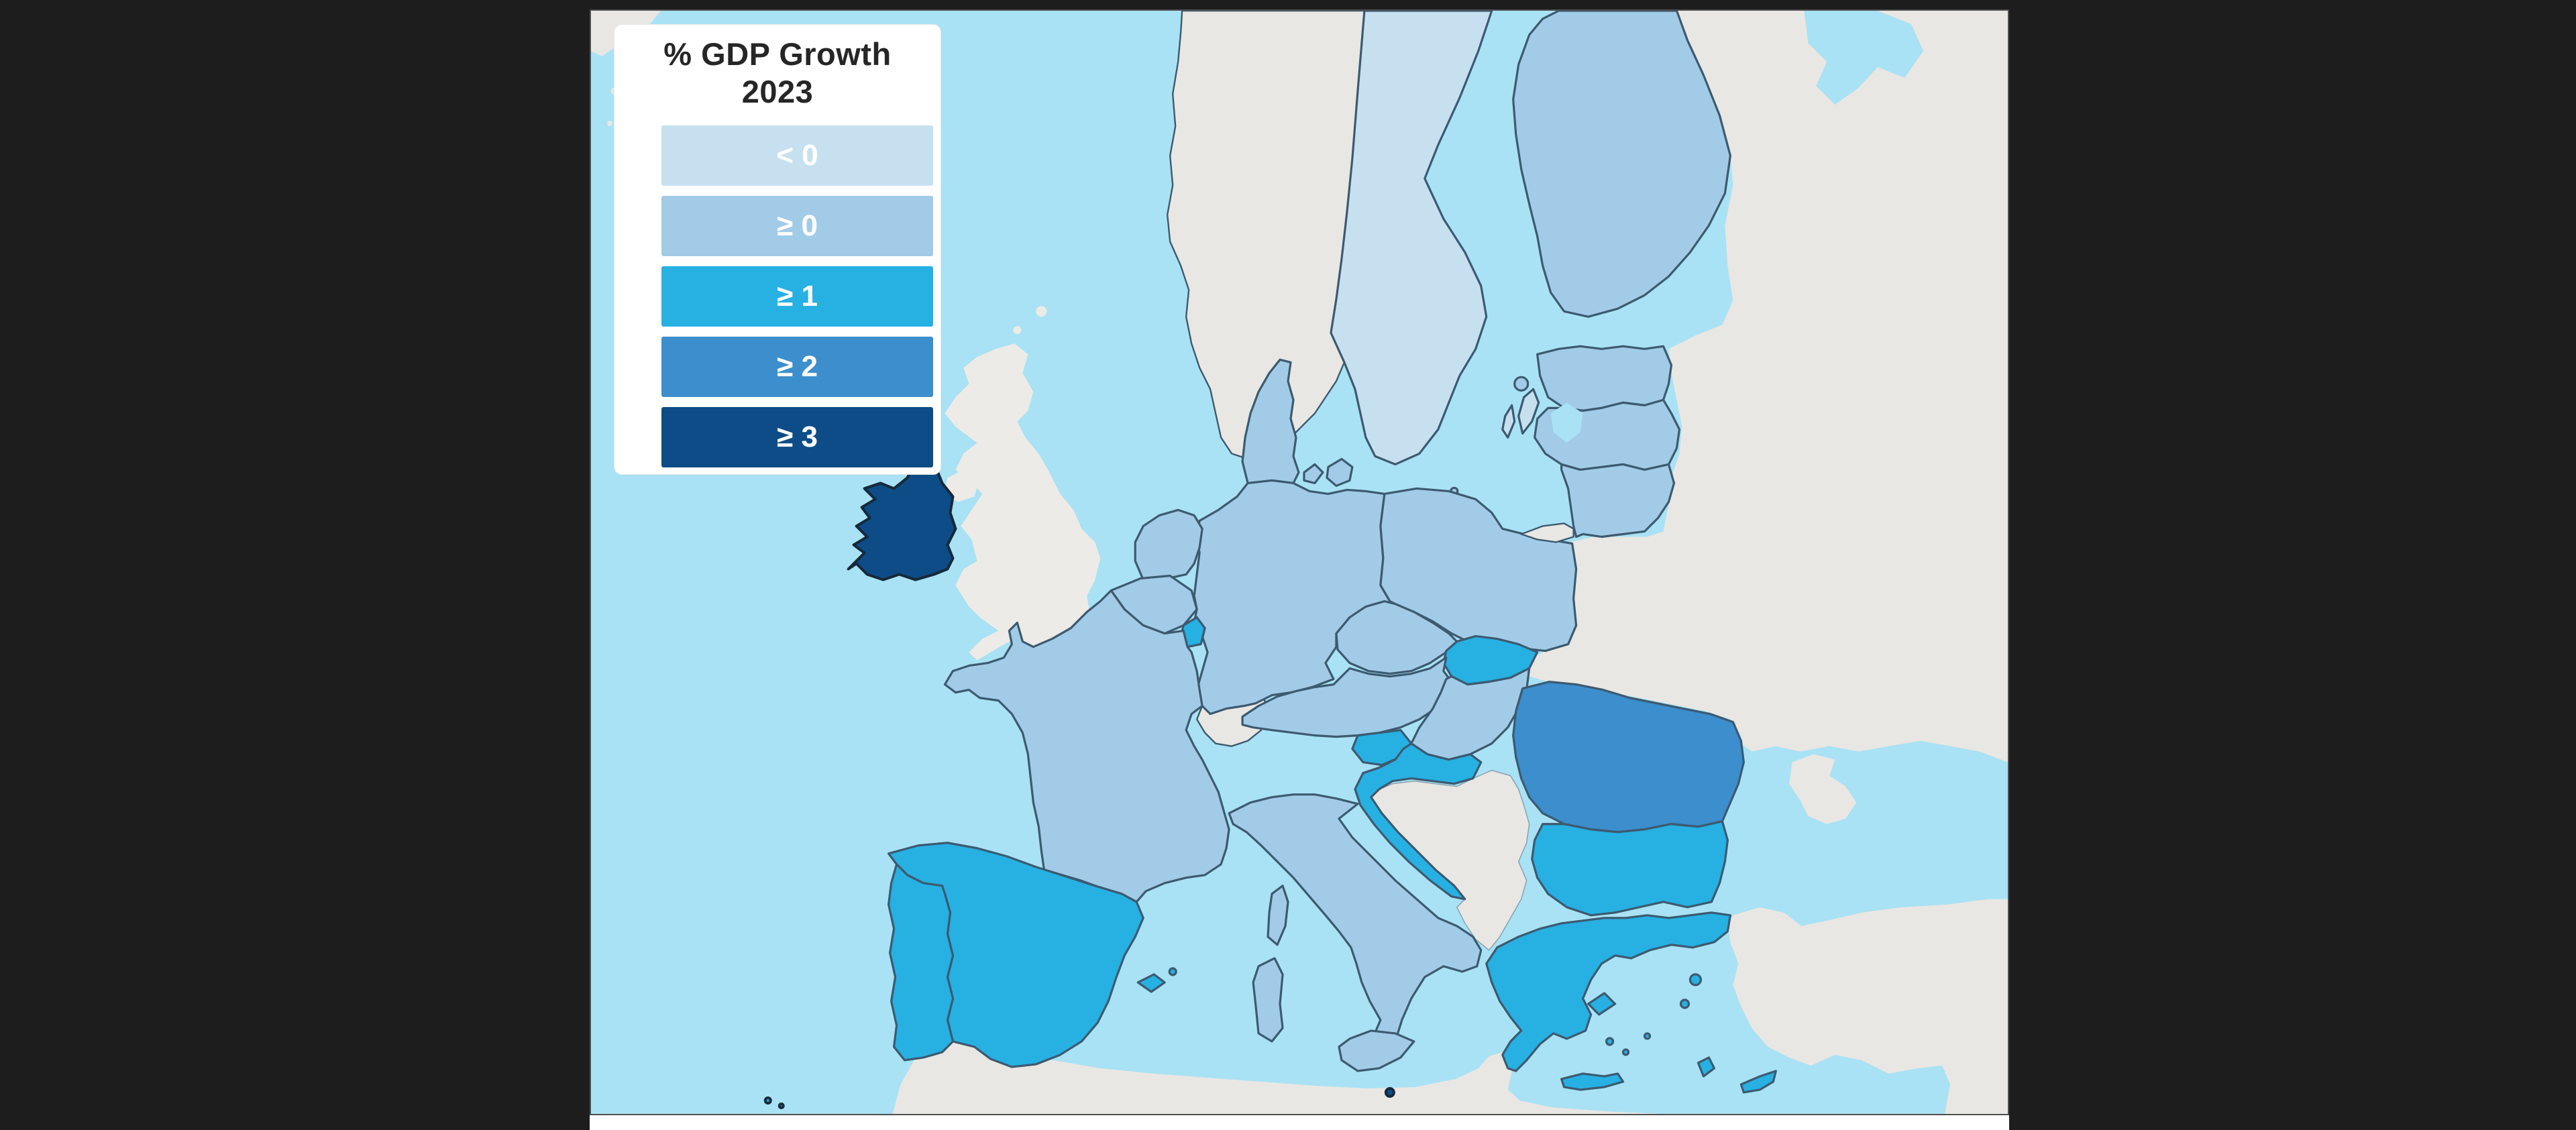 The image size is (2576, 1130). I want to click on country-finland, so click(1621, 164).